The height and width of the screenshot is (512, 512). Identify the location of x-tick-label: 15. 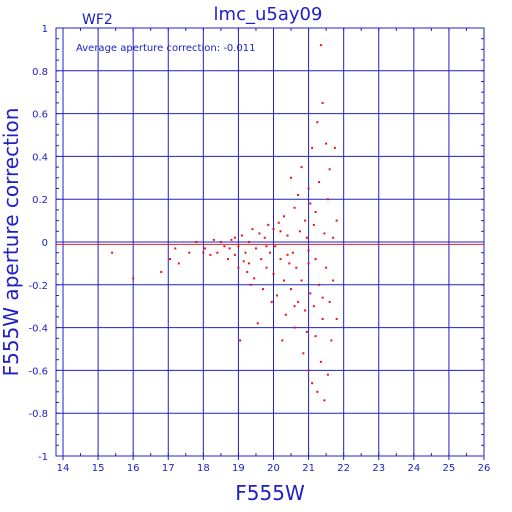
(98, 468).